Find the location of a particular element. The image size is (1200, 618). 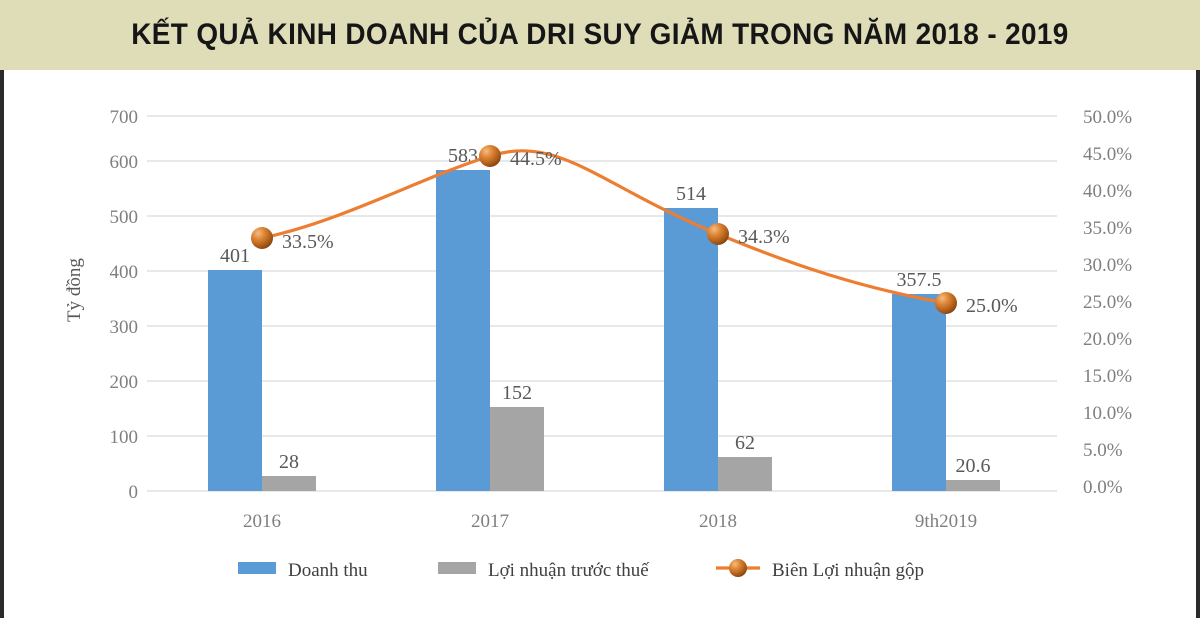

profit-data-labels: 28 152 62 20.6 is located at coordinates (635, 429).